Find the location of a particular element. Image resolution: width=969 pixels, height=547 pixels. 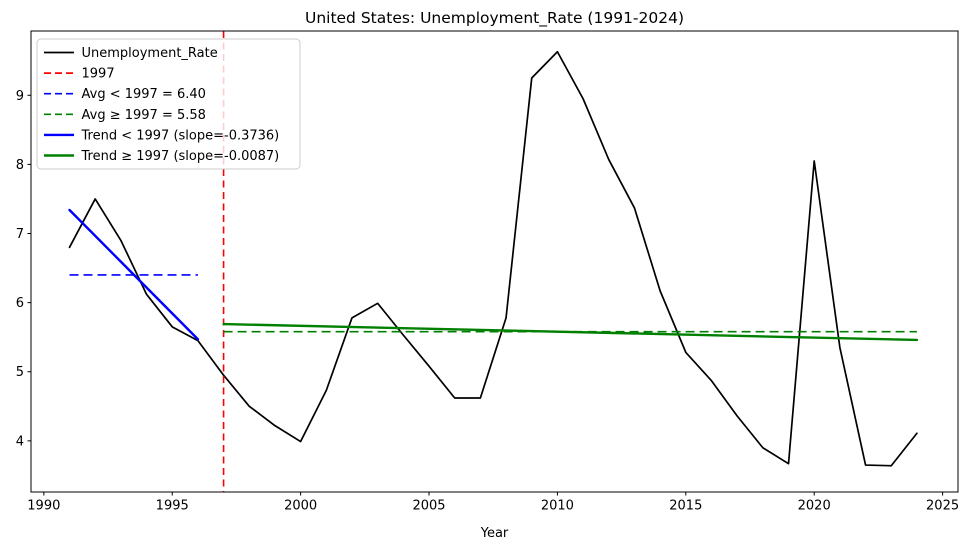

x-tick-label: 2015 is located at coordinates (685, 506).